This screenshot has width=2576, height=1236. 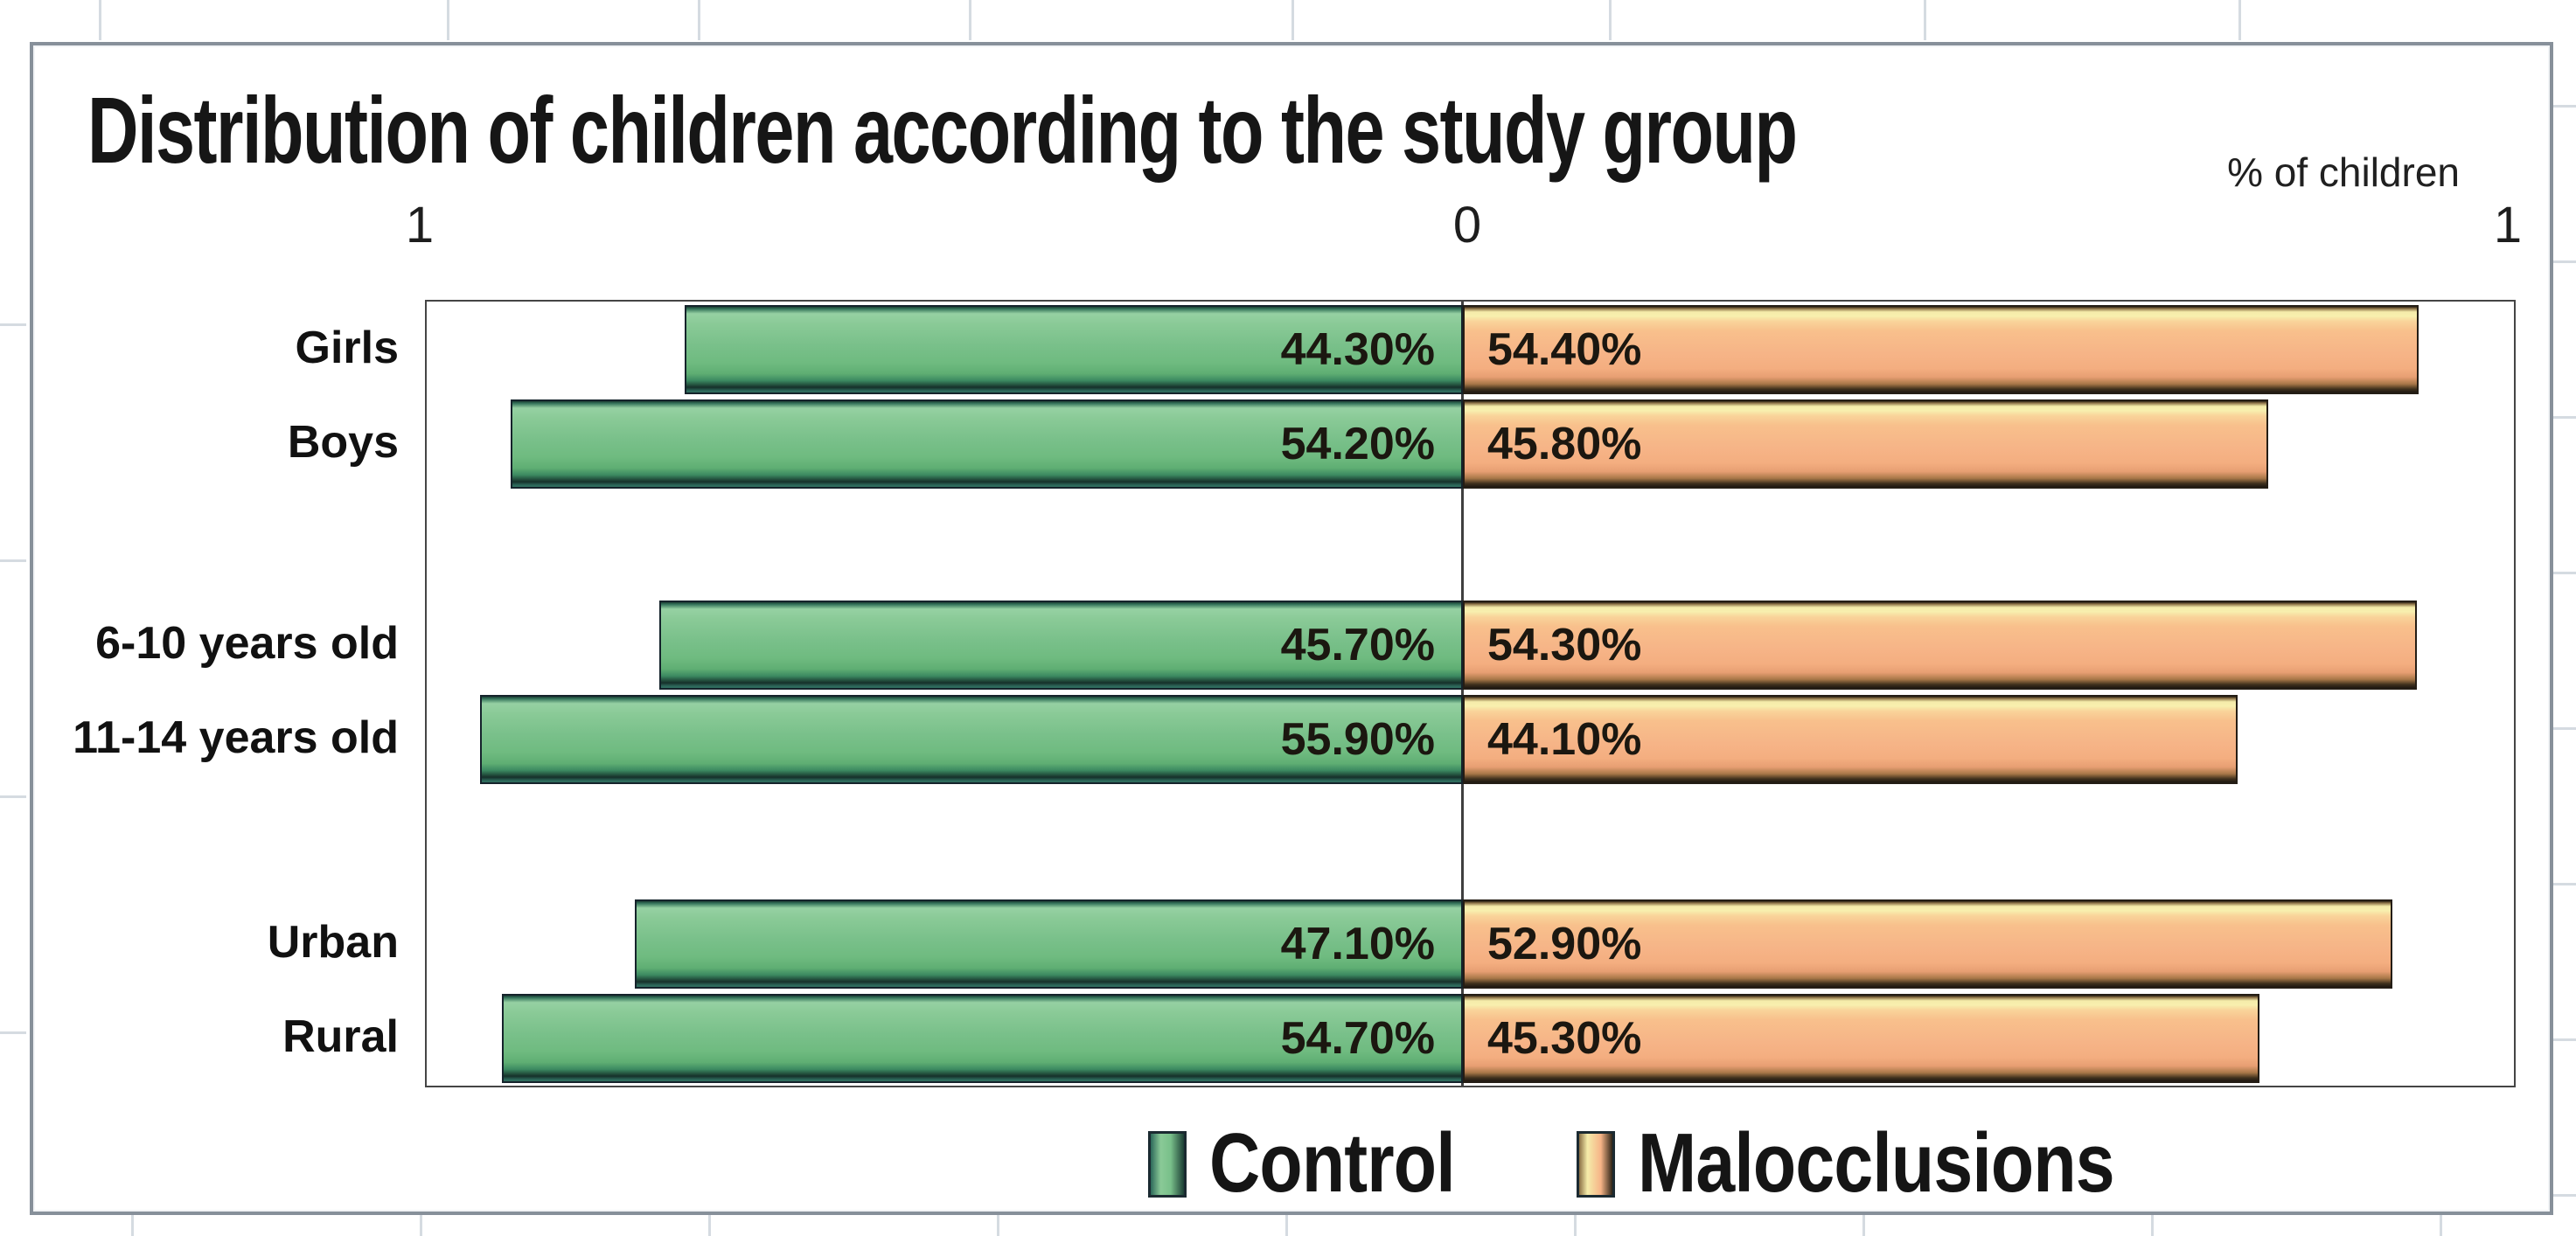 What do you see at coordinates (2343, 172) in the screenshot?
I see `axis-unit-label: % of children` at bounding box center [2343, 172].